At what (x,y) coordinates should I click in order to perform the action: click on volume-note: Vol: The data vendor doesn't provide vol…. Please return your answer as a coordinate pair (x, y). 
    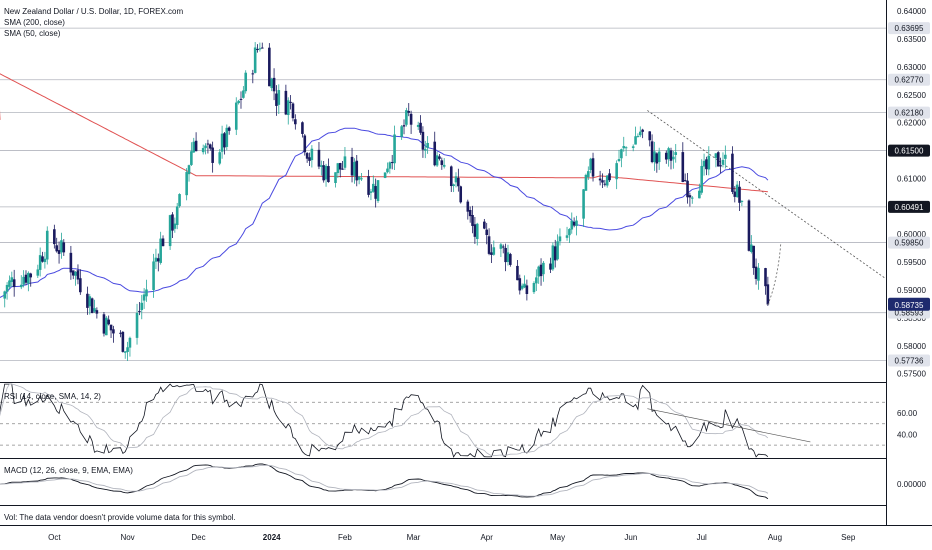
    Looking at the image, I should click on (120, 517).